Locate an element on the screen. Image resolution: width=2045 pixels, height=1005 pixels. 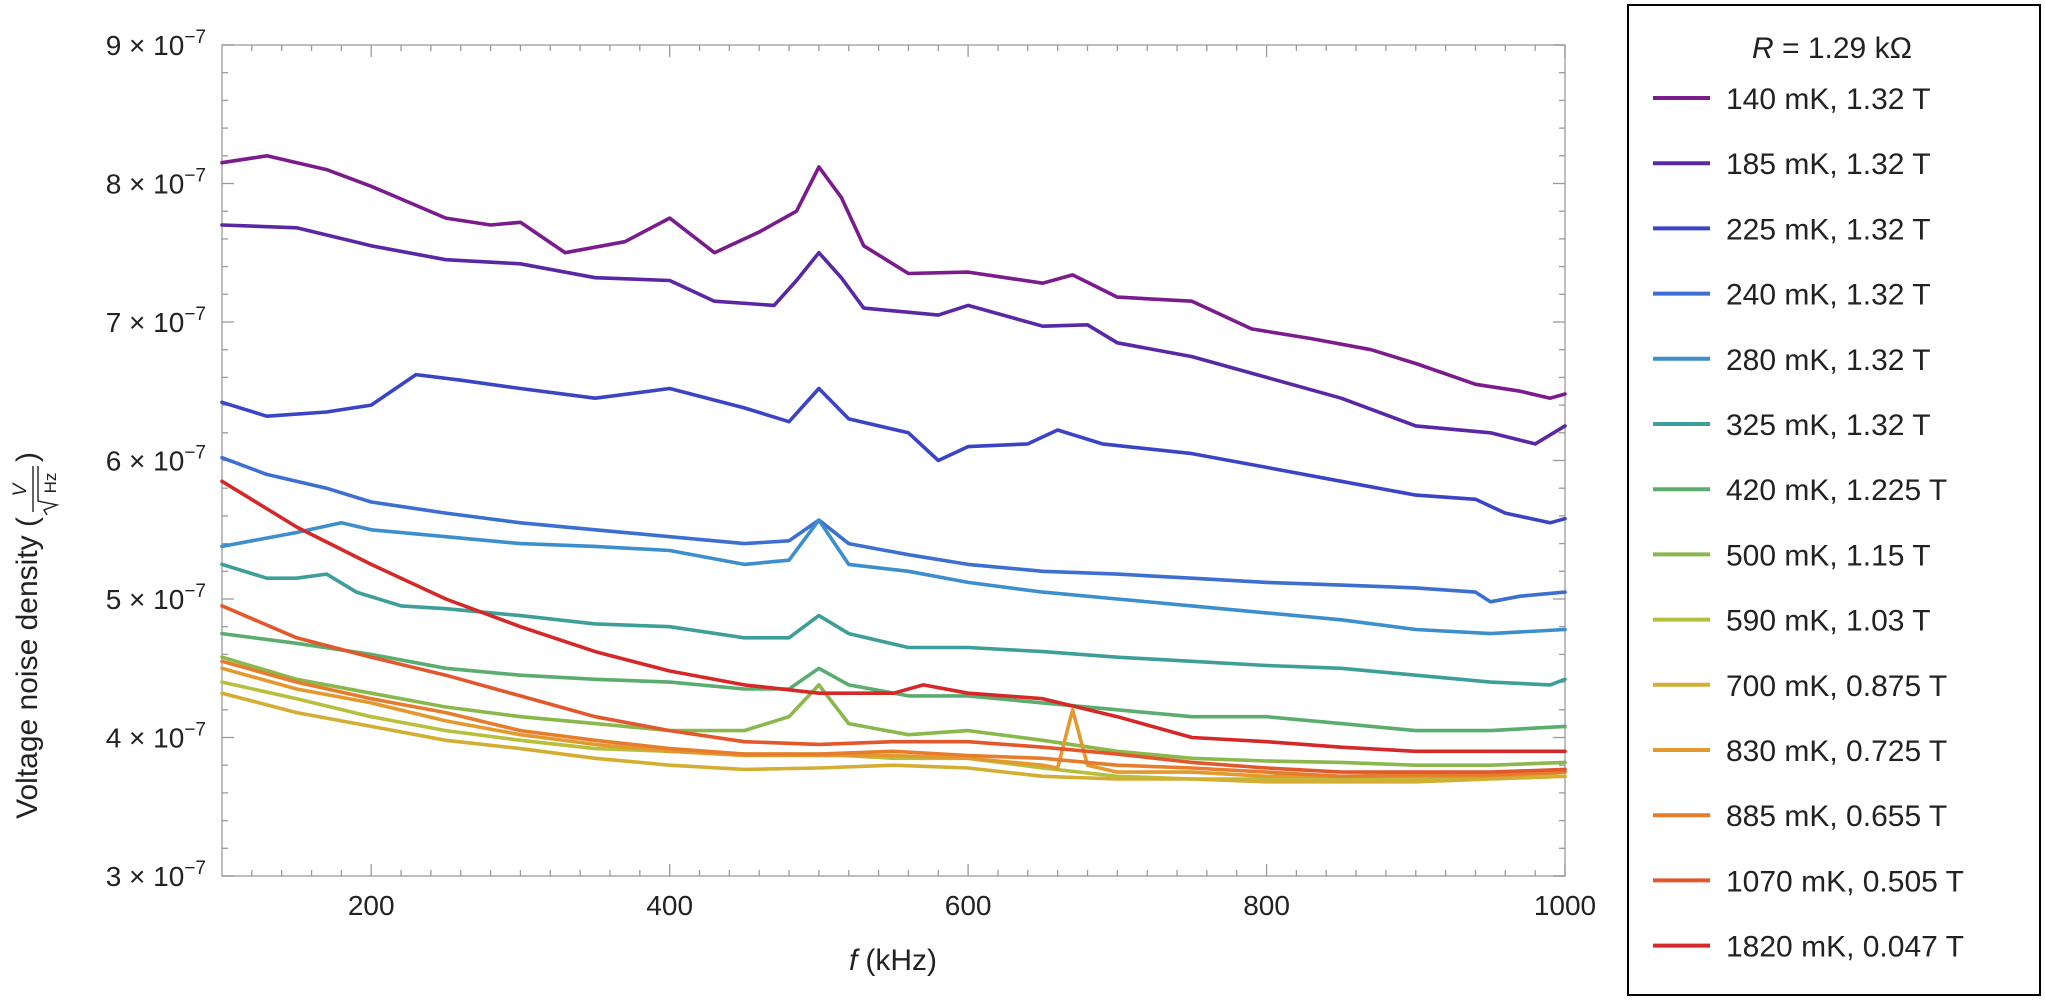
y-axis-unit-sqrt-sign is located at coordinates (48, 491).